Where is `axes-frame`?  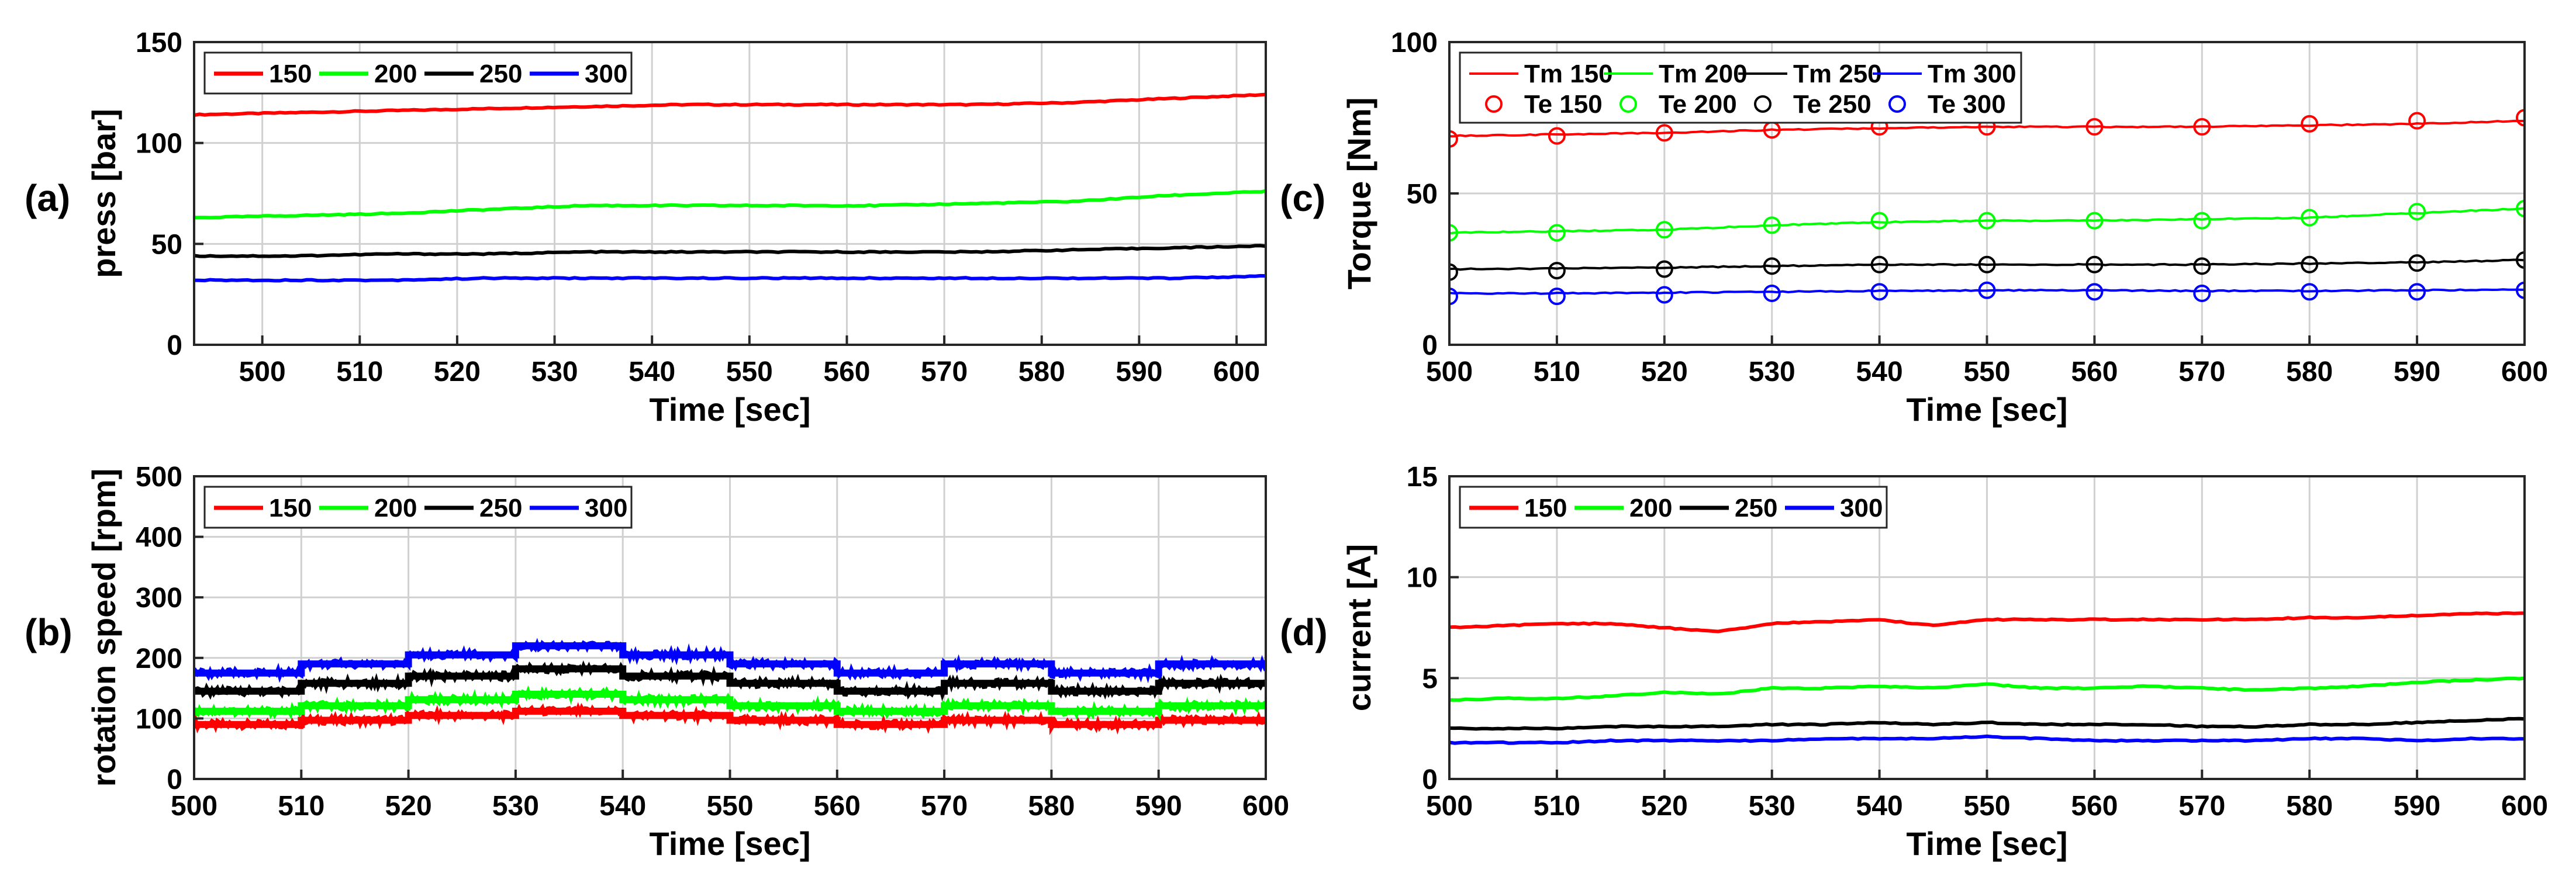
axes-frame is located at coordinates (730, 194).